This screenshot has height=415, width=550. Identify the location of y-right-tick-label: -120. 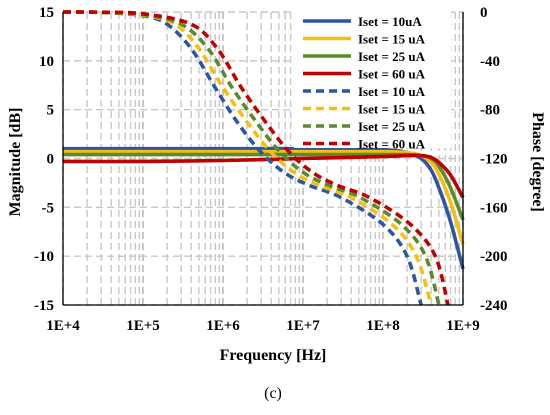
(494, 160).